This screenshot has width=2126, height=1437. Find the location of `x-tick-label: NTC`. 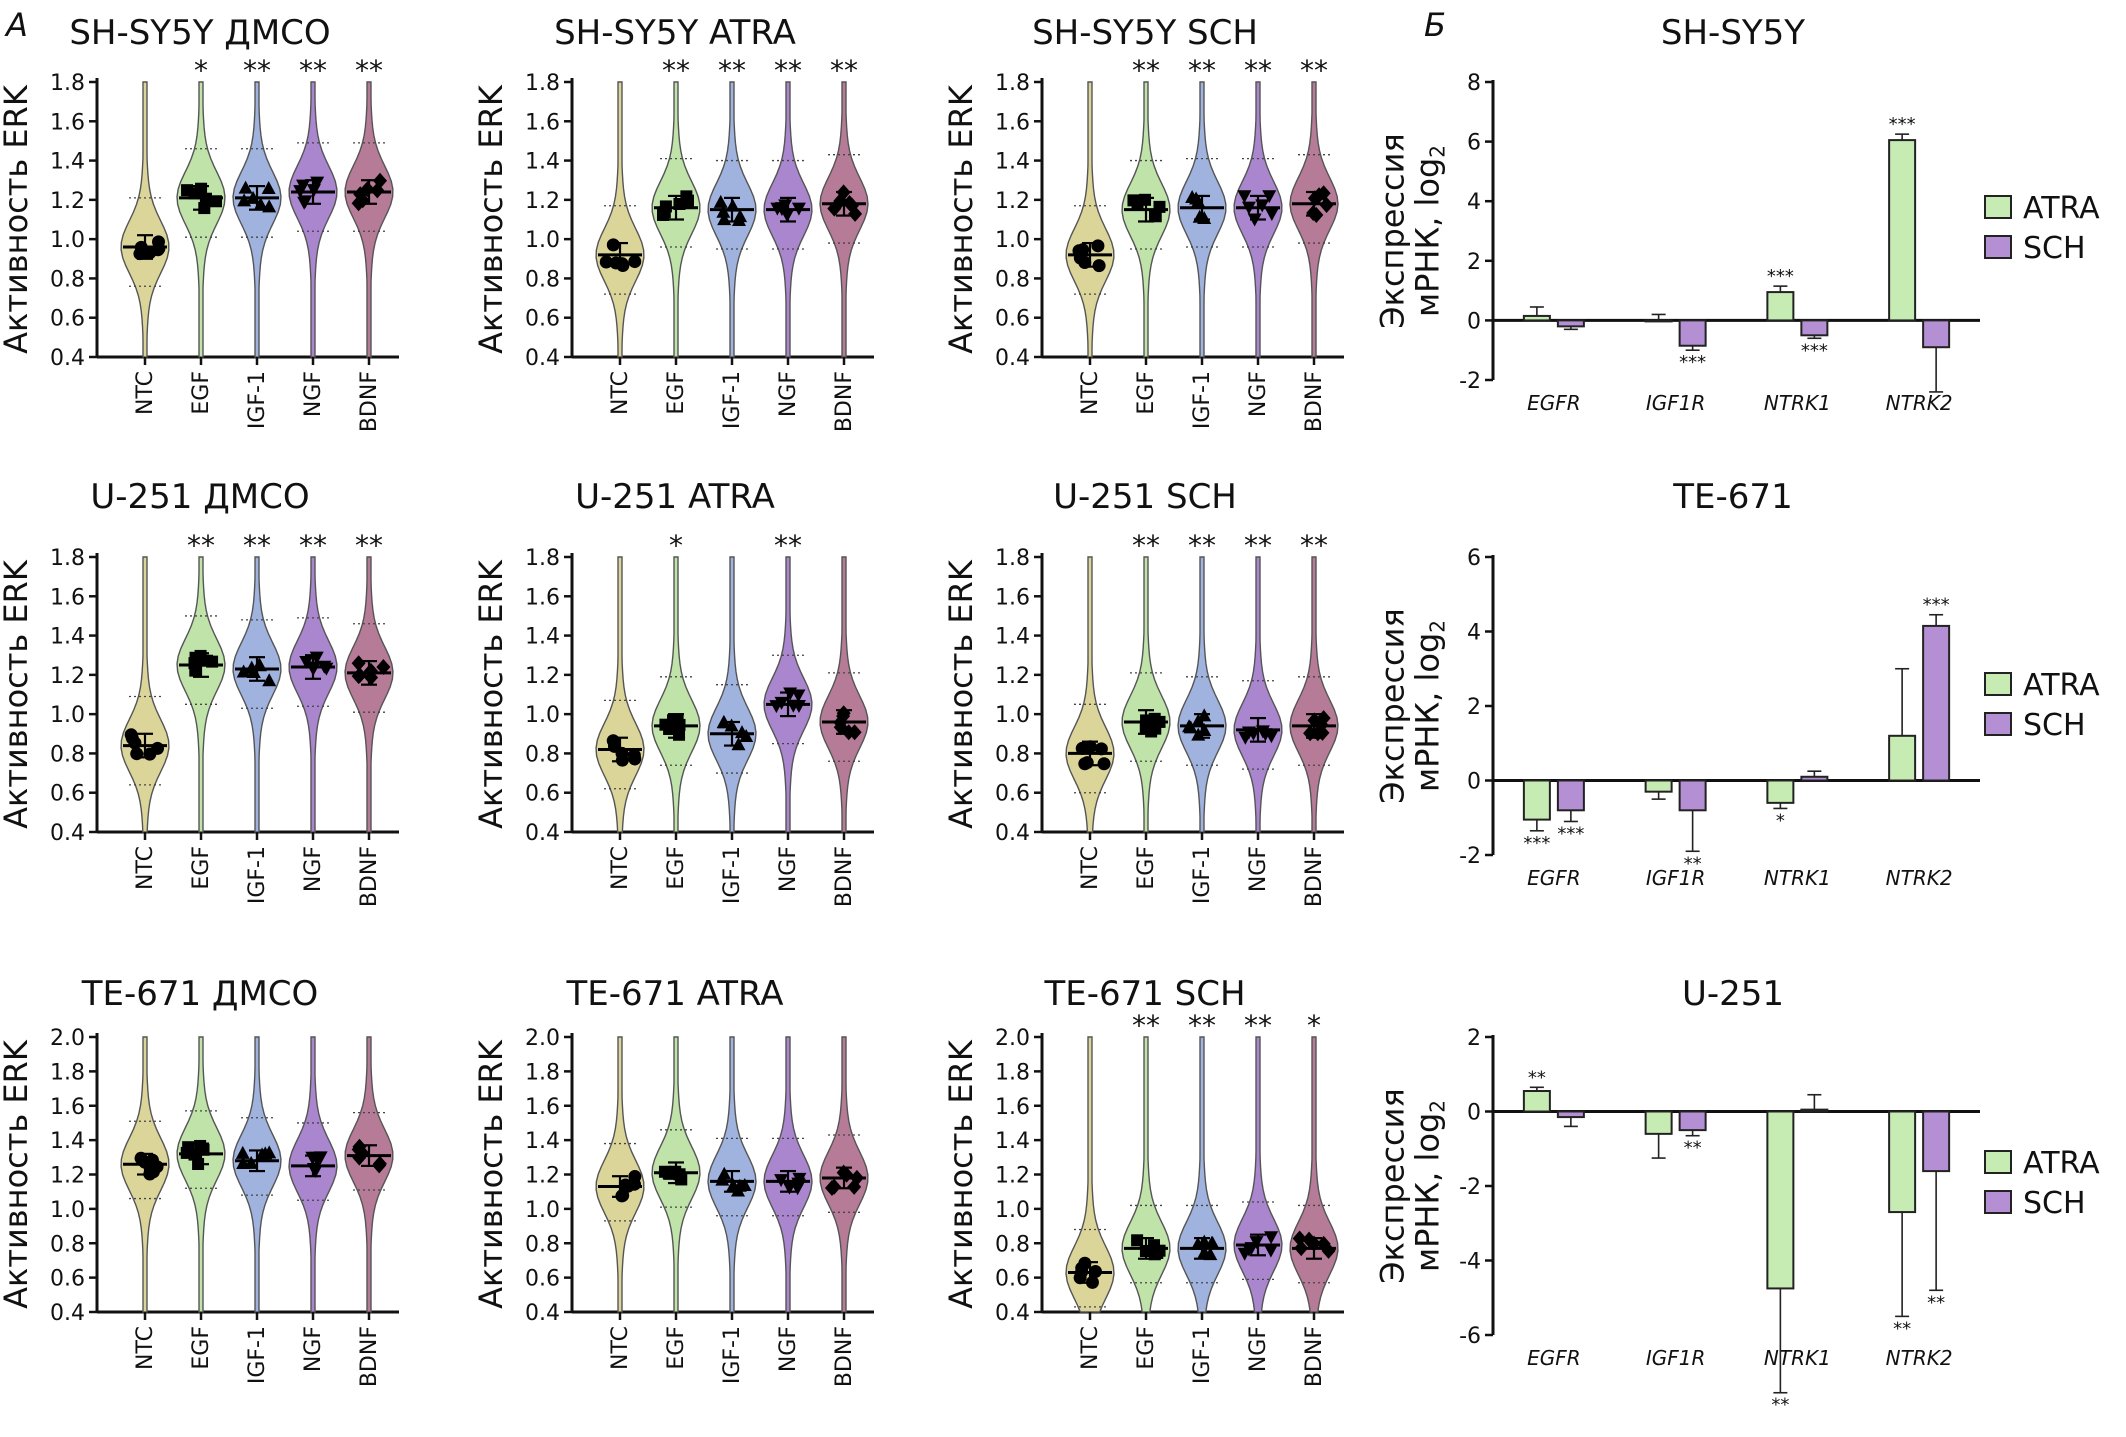

x-tick-label: NTC is located at coordinates (145, 393).